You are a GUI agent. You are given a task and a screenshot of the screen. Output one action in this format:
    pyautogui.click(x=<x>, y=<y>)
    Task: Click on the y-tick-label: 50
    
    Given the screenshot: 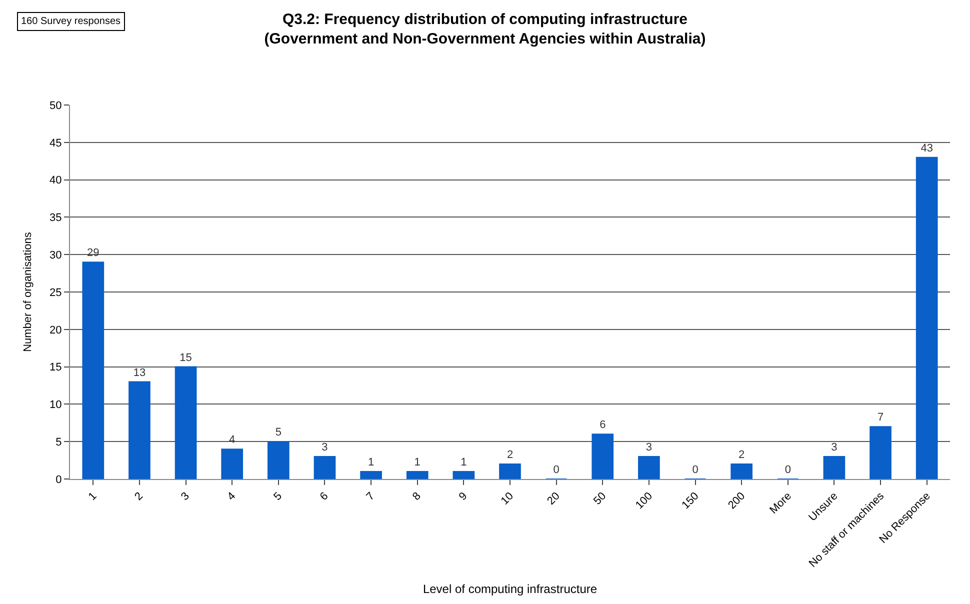 What is the action you would take?
    pyautogui.click(x=56, y=106)
    